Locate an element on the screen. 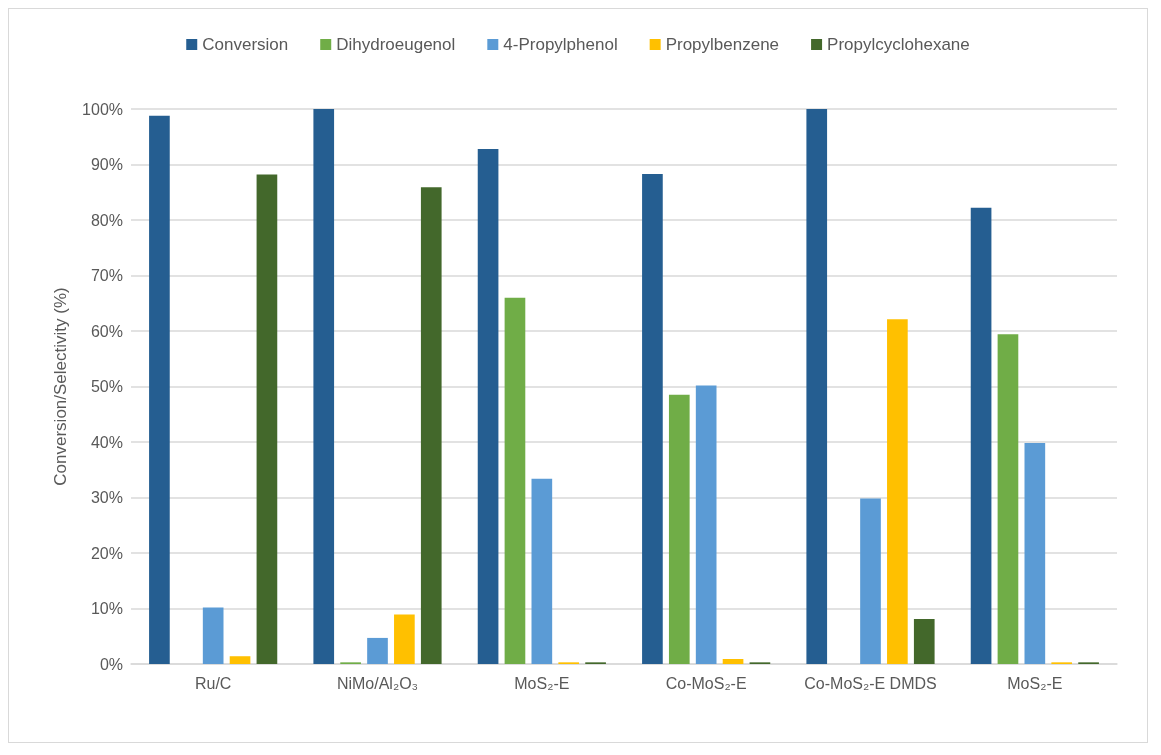 Image resolution: width=1161 pixels, height=755 pixels. y-tick-label: 10% is located at coordinates (106, 608).